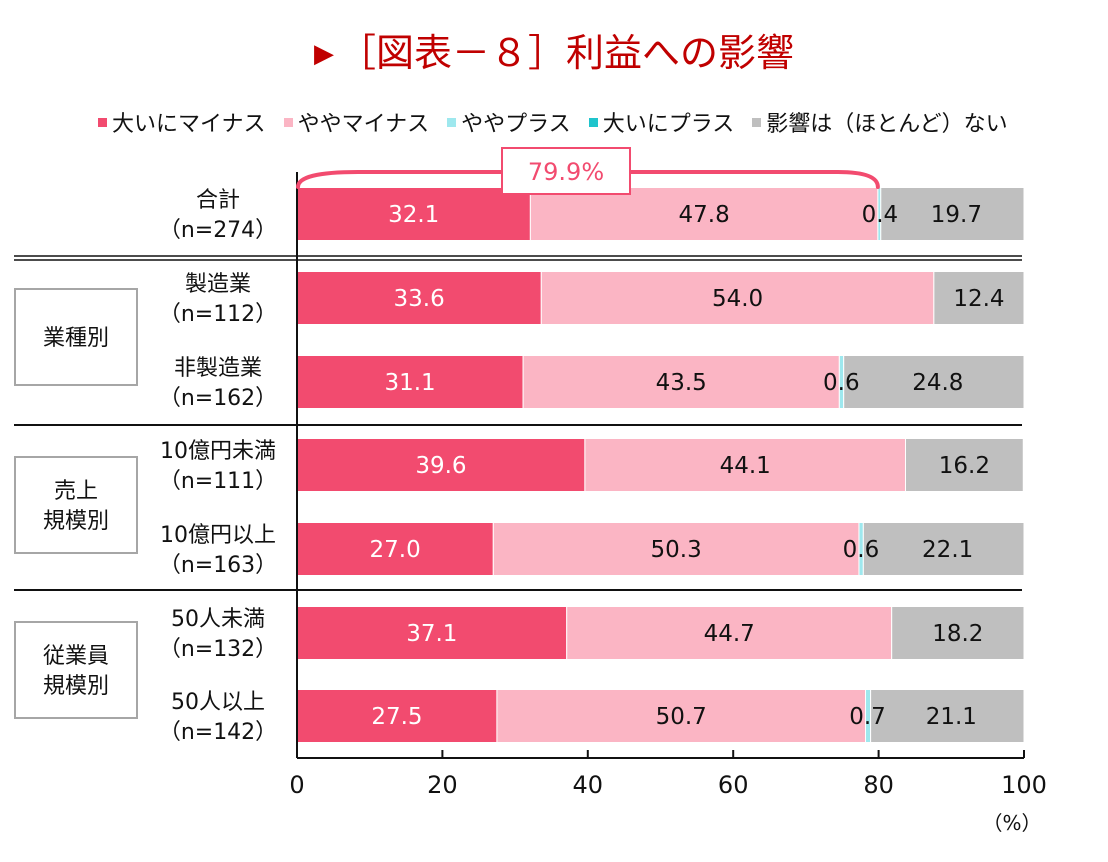  I want to click on x-unit-label: （%）, so click(1011, 823).